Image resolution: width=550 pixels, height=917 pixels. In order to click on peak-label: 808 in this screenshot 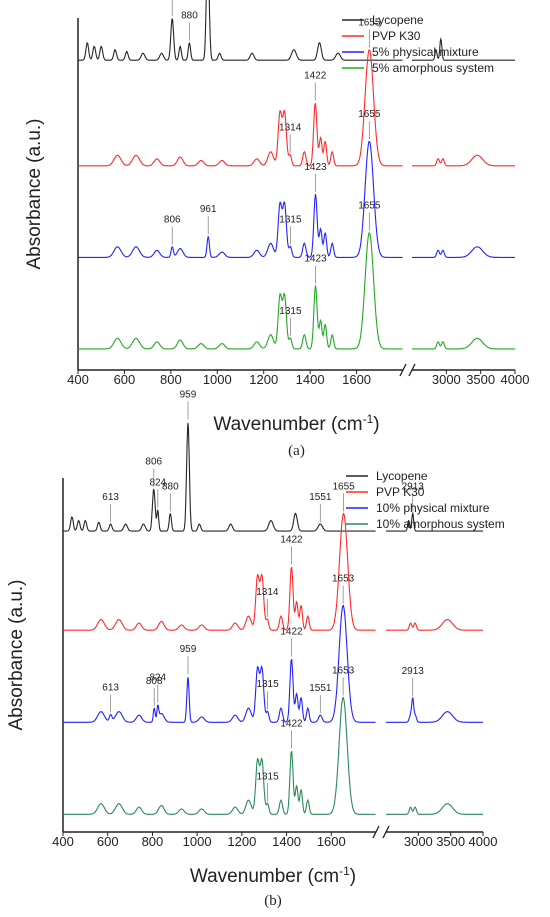, I will do `click(154, 681)`.